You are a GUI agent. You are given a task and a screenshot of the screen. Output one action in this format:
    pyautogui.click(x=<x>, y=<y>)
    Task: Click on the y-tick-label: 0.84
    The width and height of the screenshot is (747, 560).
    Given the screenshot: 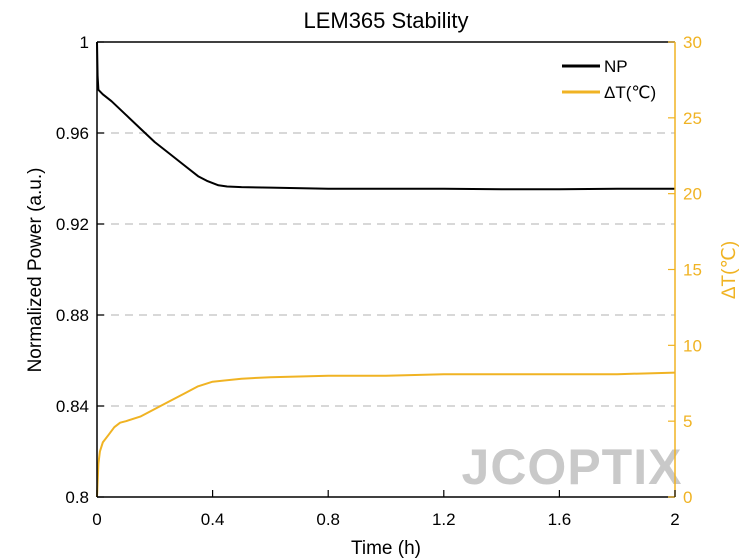 What is the action you would take?
    pyautogui.click(x=72, y=406)
    